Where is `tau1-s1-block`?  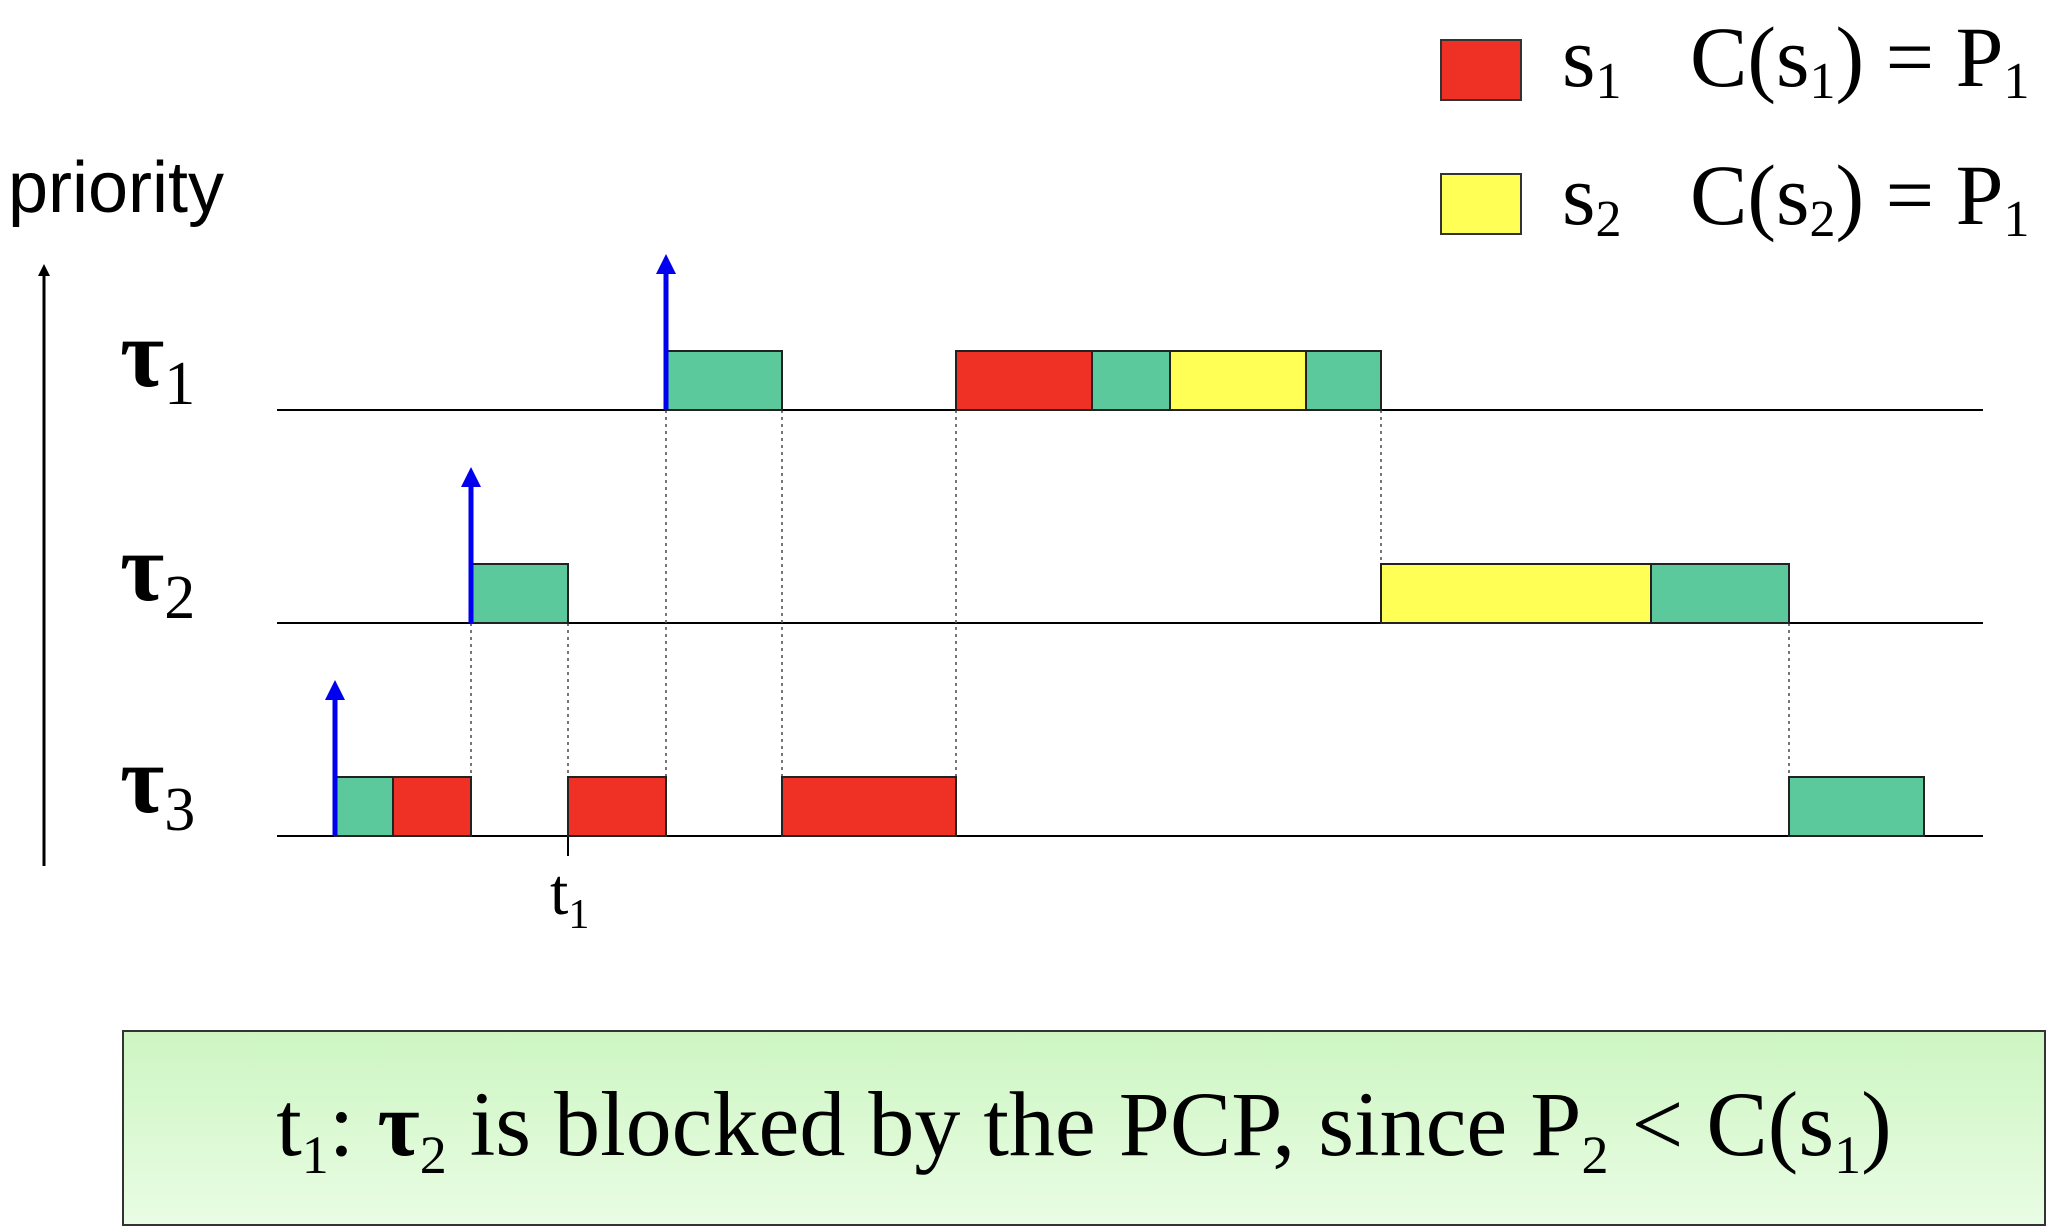 tau1-s1-block is located at coordinates (1024, 380).